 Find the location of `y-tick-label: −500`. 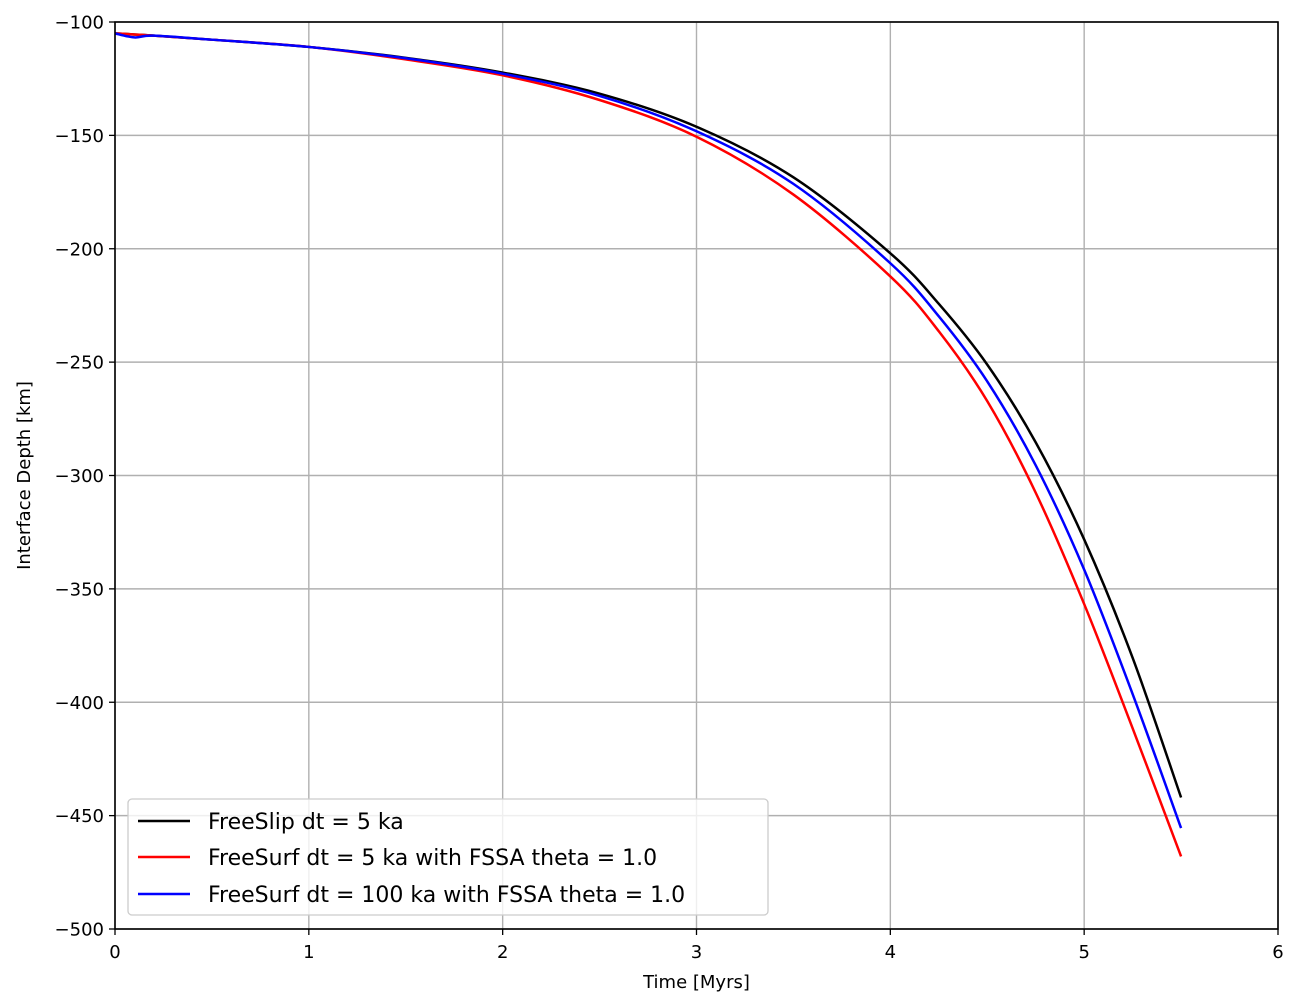

y-tick-label: −500 is located at coordinates (79, 930).